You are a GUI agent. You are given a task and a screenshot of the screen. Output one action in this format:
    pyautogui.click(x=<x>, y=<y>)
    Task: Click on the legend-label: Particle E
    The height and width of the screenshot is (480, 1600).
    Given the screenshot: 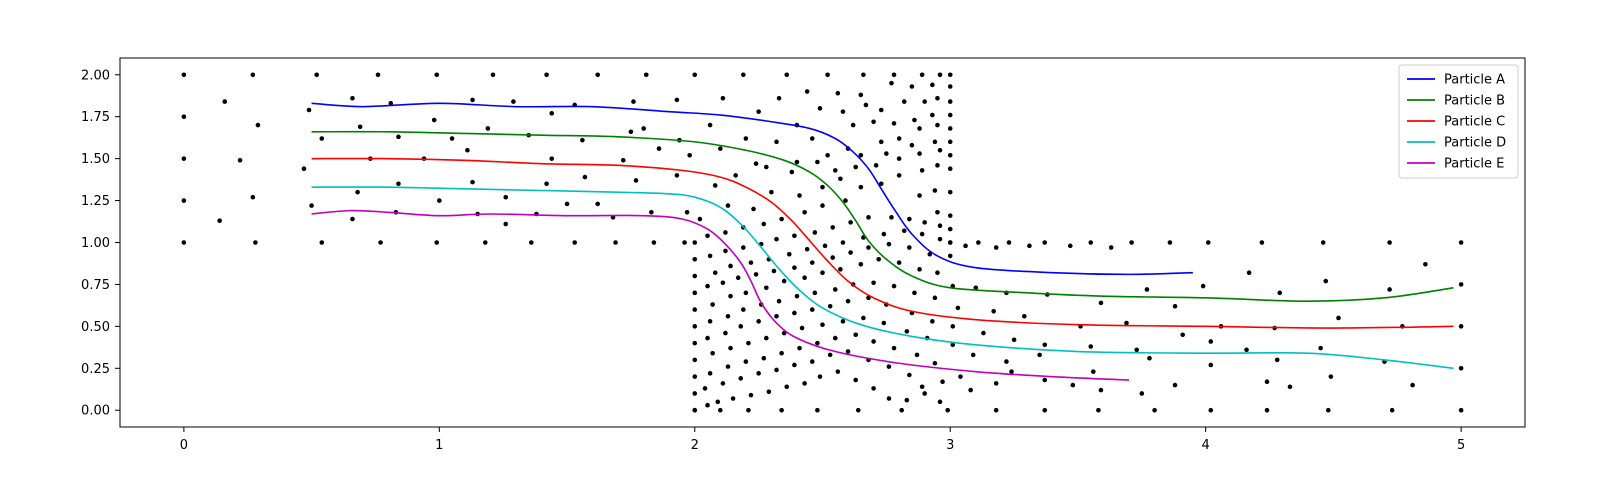 What is the action you would take?
    pyautogui.click(x=1474, y=164)
    